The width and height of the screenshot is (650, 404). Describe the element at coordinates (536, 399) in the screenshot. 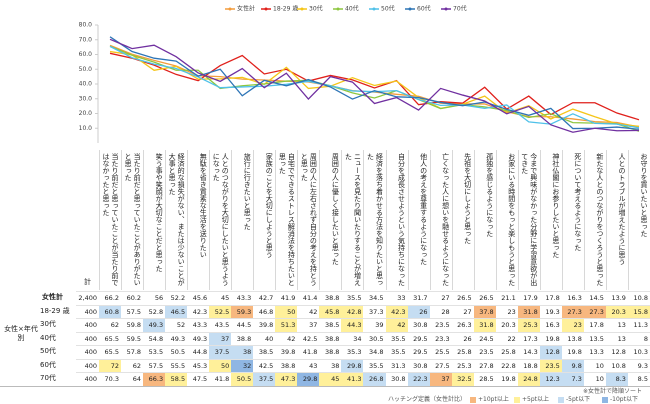

I see `hatching-label: +5pt以上` at that location.